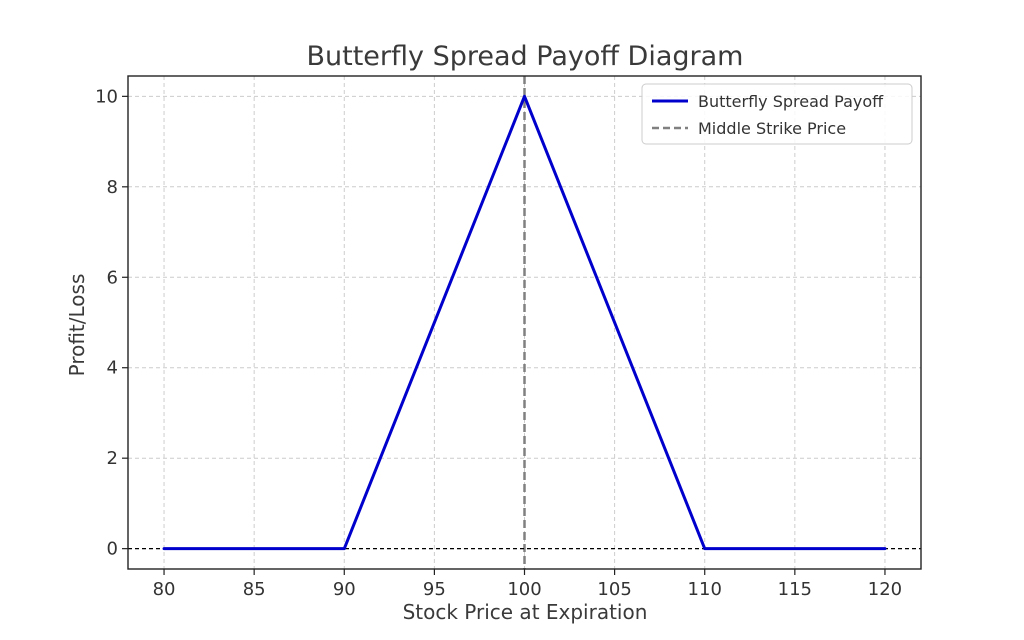 The width and height of the screenshot is (1024, 640). Describe the element at coordinates (614, 589) in the screenshot. I see `x-tick-label: 105` at that location.